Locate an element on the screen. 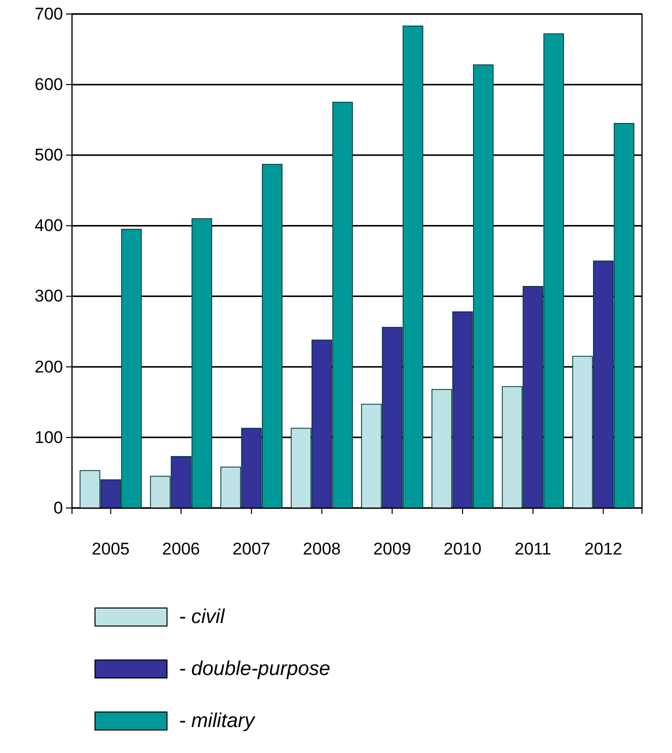 This screenshot has width=672, height=753. x-tick-label: 2011 is located at coordinates (533, 548).